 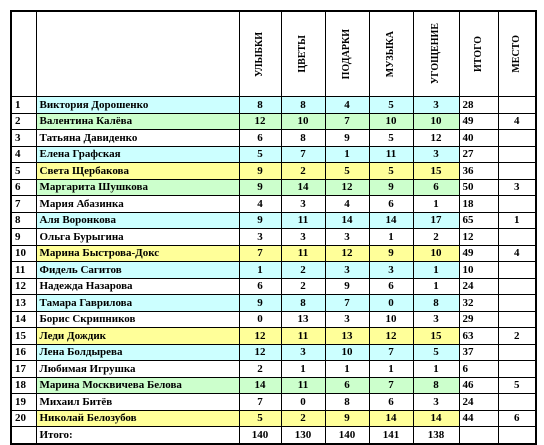 I want to click on row: 2 Валентина Калёва 12 10 7 10 10 49 4, so click(x=273, y=121).